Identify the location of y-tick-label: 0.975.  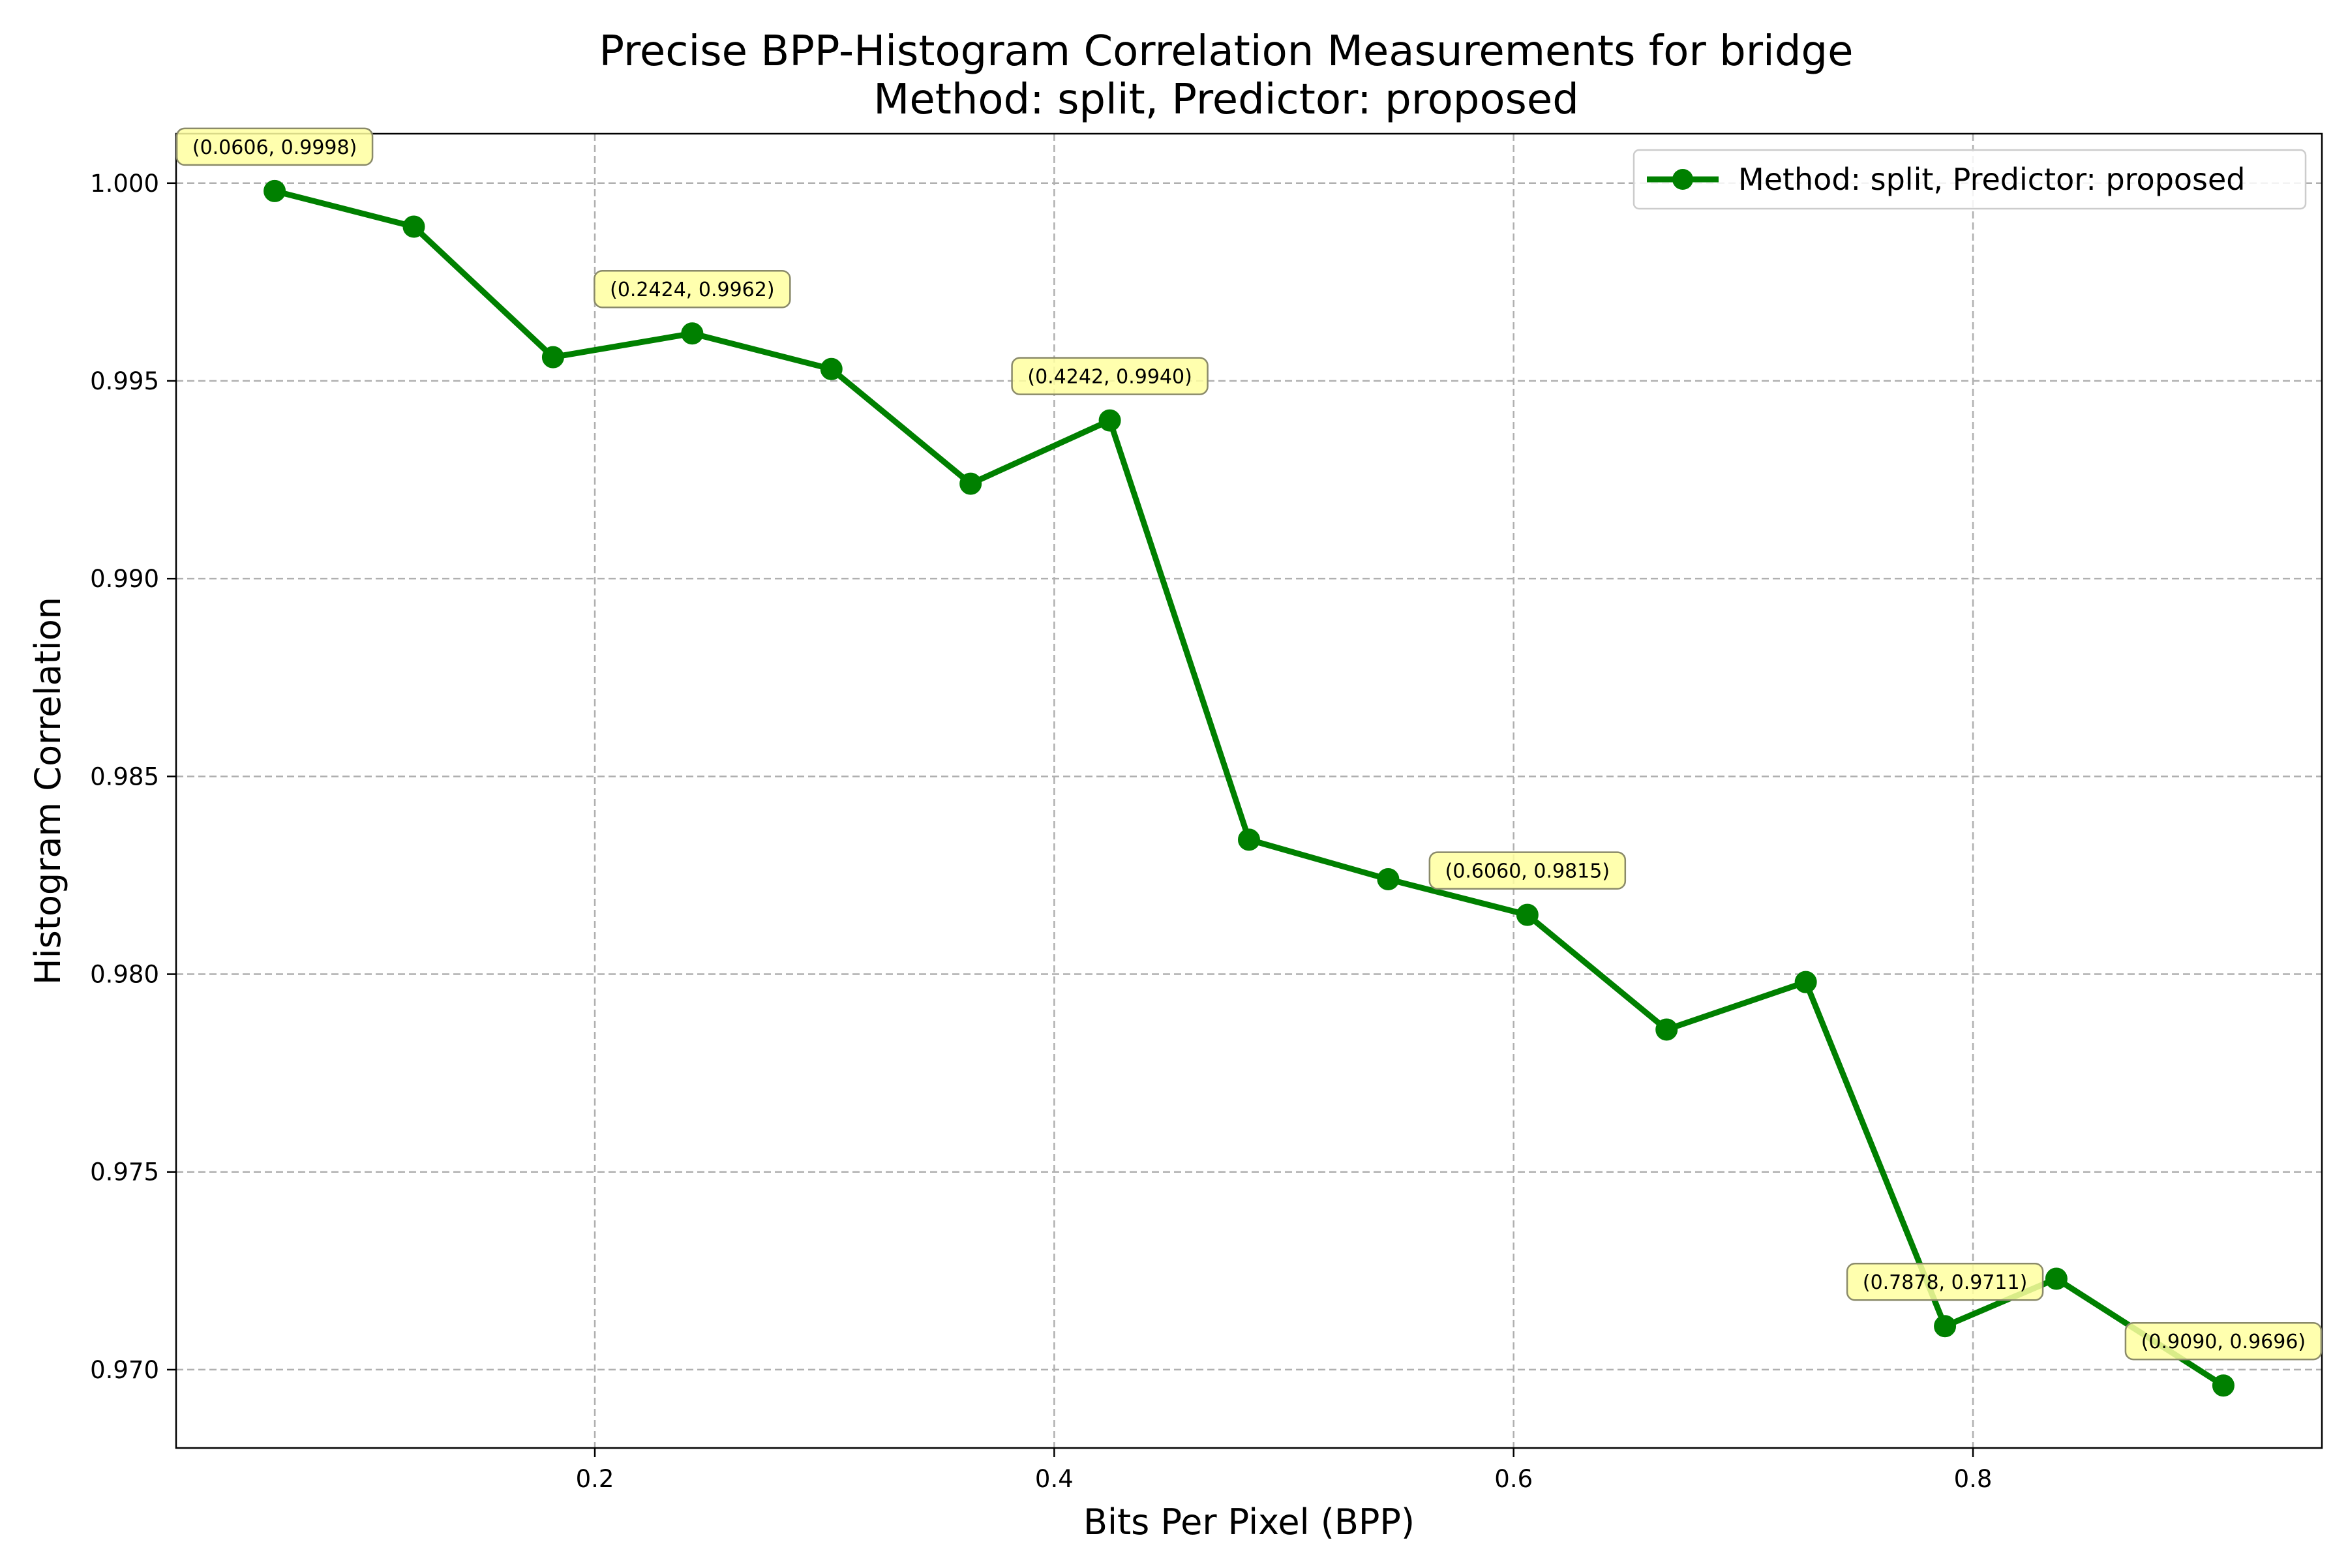
(125, 1172).